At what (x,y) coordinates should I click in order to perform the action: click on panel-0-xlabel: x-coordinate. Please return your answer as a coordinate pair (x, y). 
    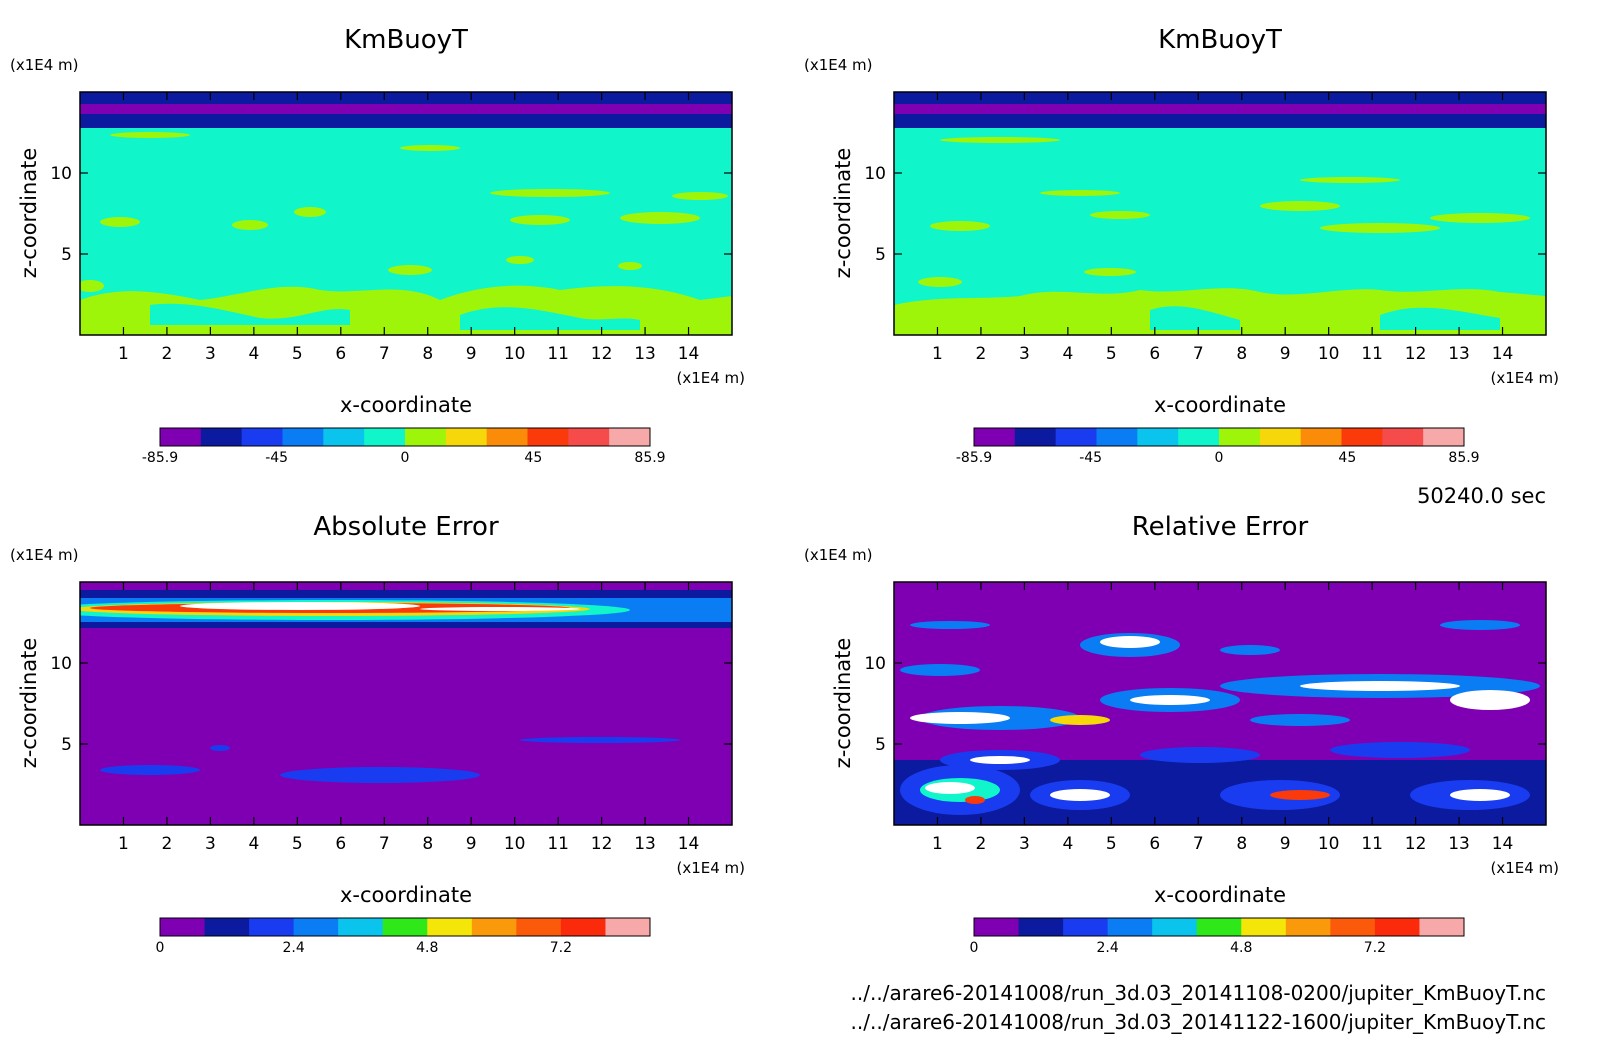
    Looking at the image, I should click on (406, 405).